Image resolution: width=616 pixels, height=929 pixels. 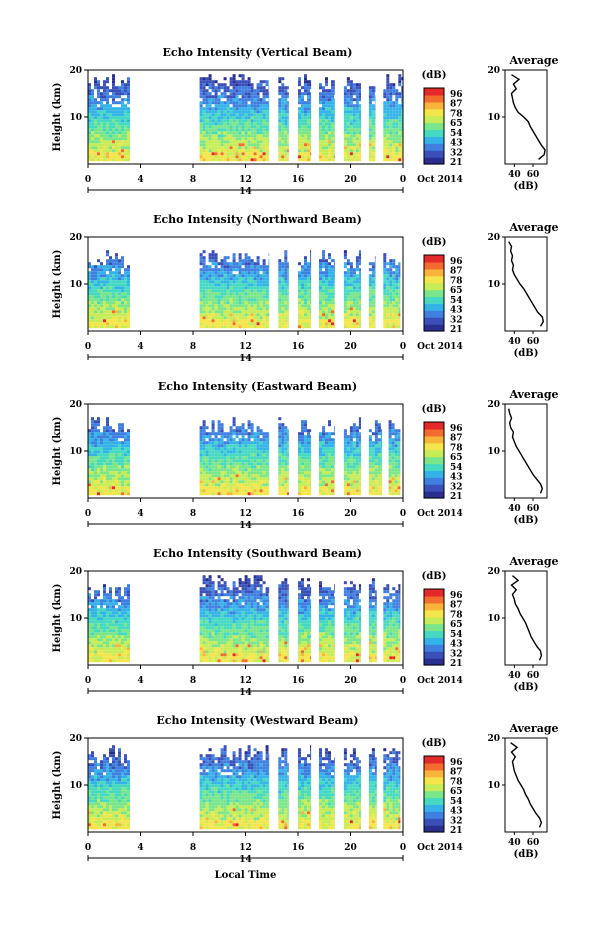 What do you see at coordinates (434, 446) in the screenshot?
I see `colorbar-swatch` at bounding box center [434, 446].